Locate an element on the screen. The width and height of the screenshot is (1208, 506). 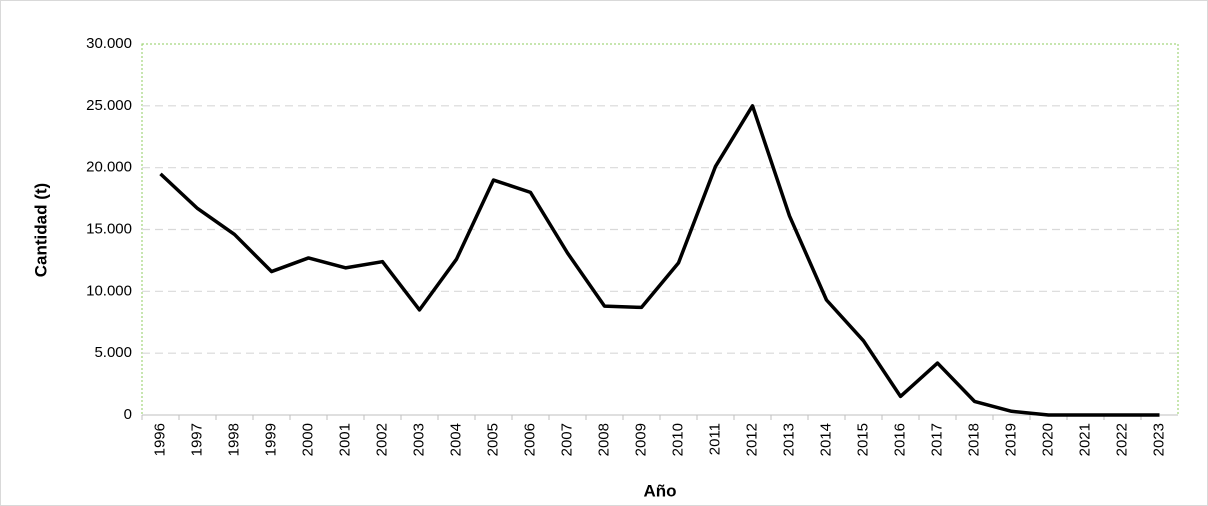
x-tick-label: 2018 is located at coordinates (973, 439).